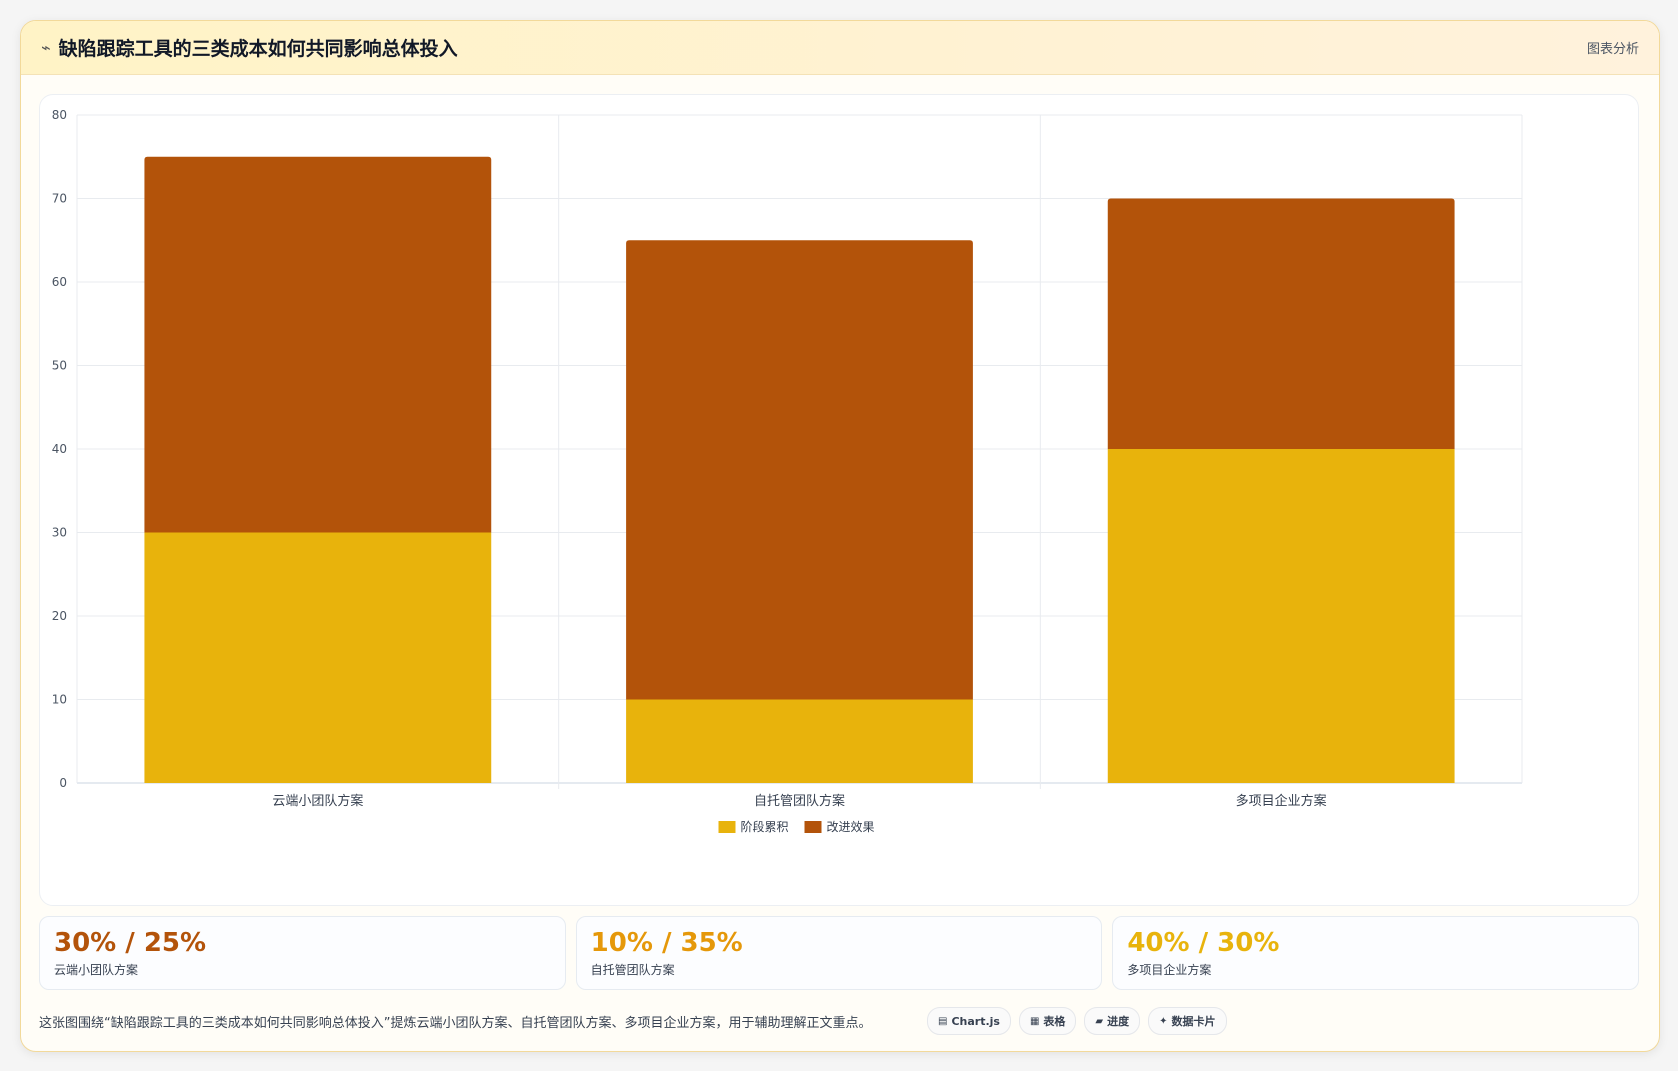 This screenshot has height=1071, width=1678. Describe the element at coordinates (840, 48) in the screenshot. I see `card-header: ⌁ 缺陷跟踪工具的三类成本如何共同影响总体投入 图表分析` at that location.